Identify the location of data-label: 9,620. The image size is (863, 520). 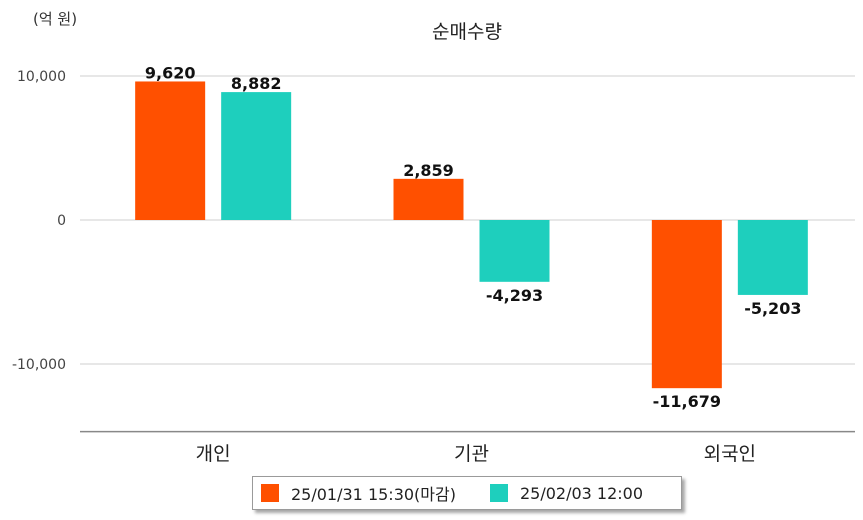
(170, 72).